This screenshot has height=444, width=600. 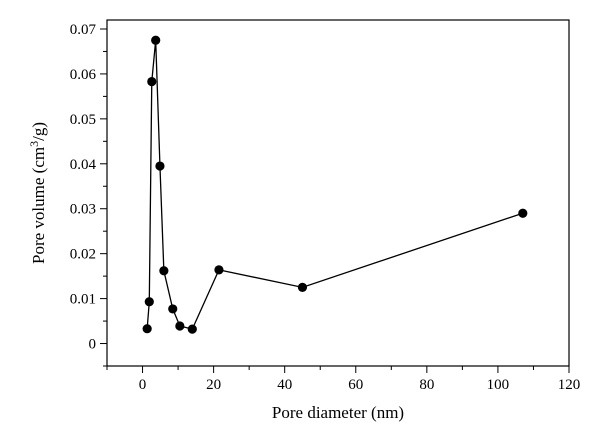 What do you see at coordinates (338, 412) in the screenshot?
I see `x-axis-title: Pore diameter (nm)` at bounding box center [338, 412].